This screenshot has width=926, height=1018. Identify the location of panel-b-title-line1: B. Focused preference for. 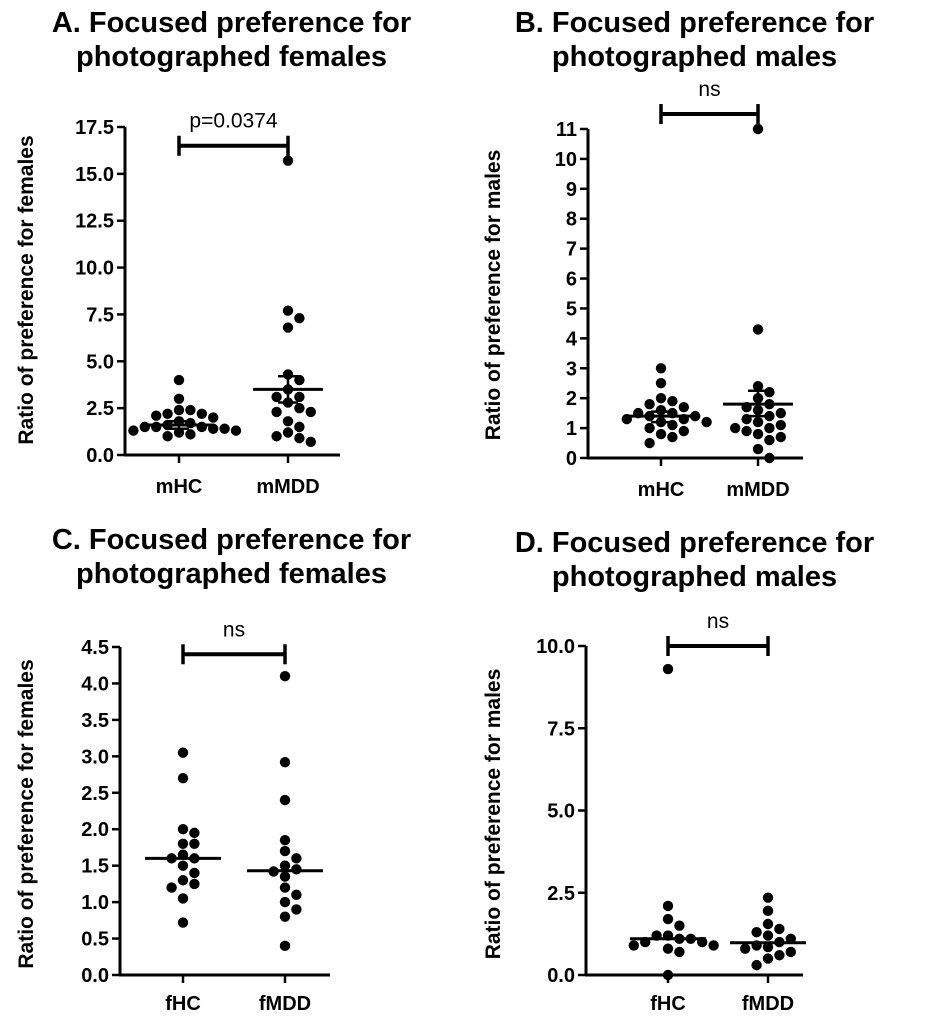
(694, 23).